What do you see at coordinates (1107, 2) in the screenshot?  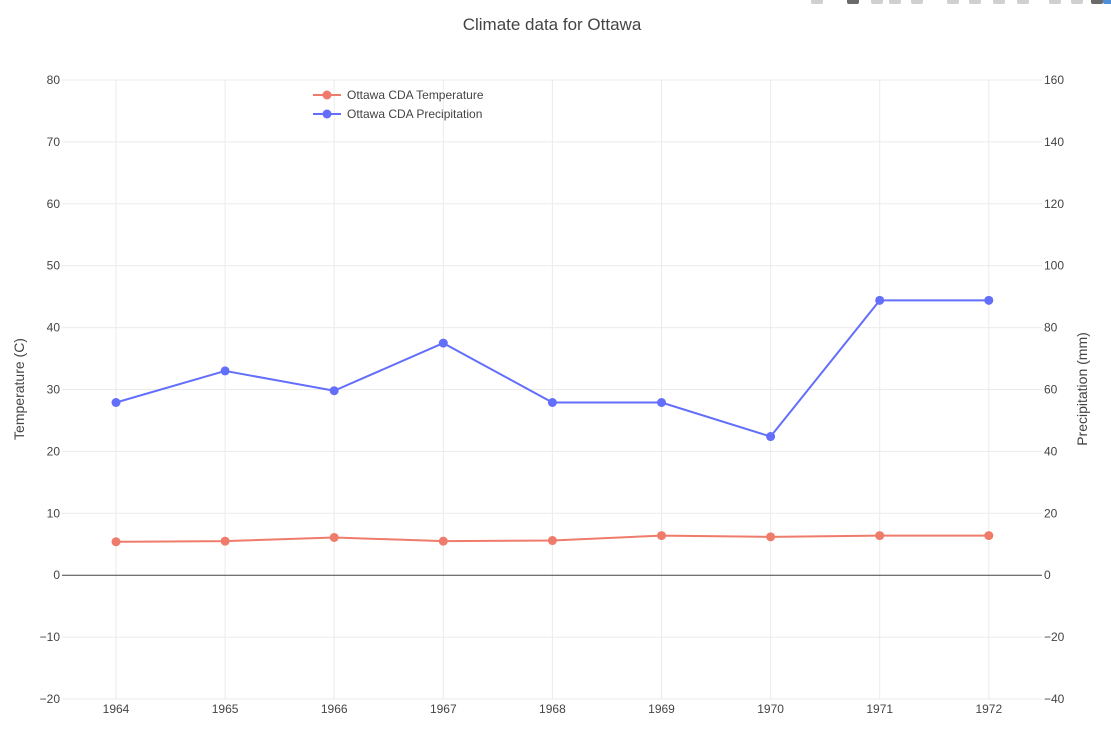 I see `plotly-logo-icon` at bounding box center [1107, 2].